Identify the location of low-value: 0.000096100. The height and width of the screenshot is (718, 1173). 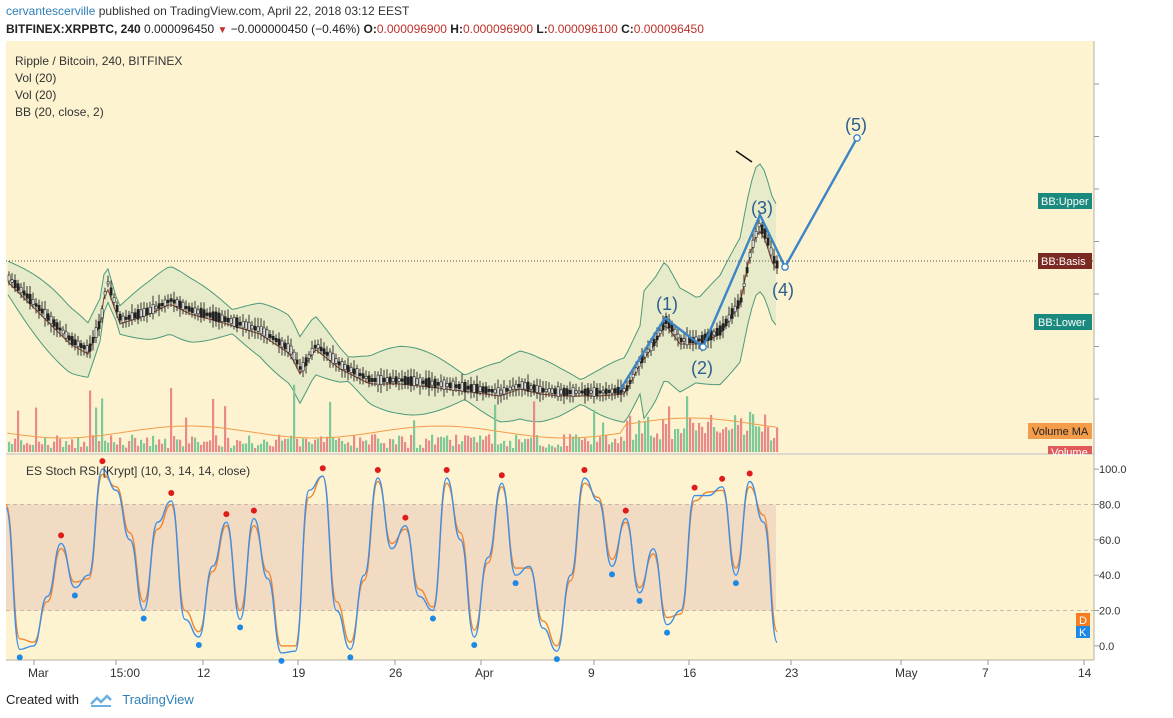
(582, 29).